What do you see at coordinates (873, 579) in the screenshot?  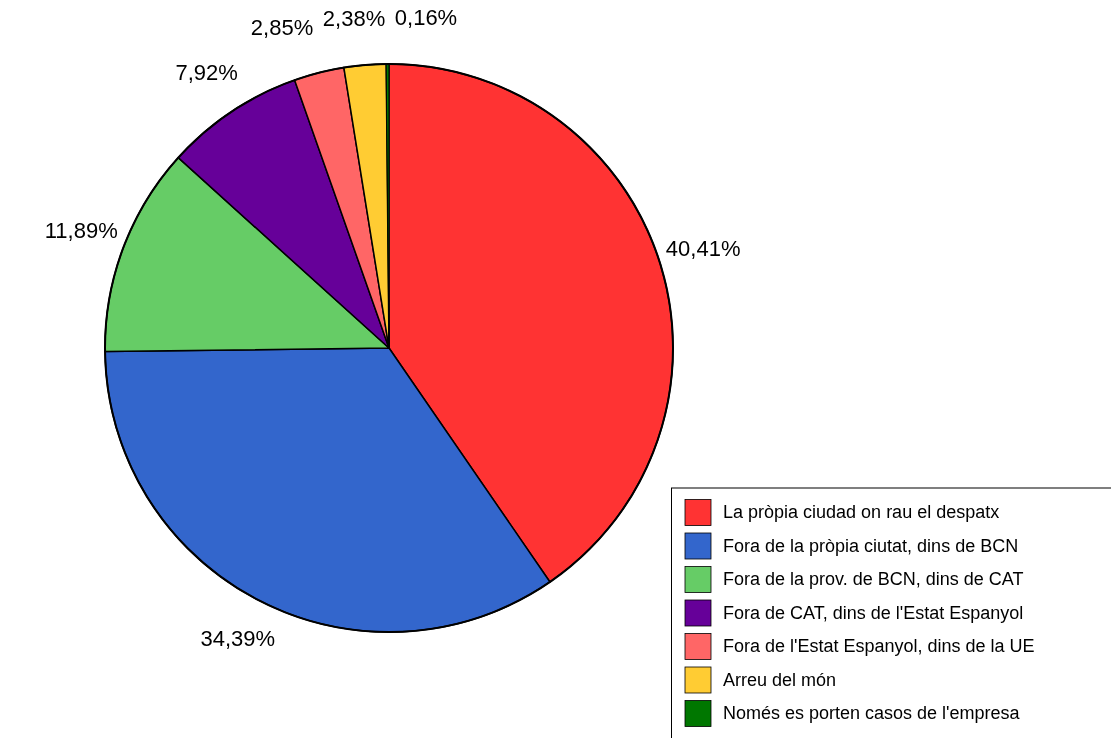 I see `legend-label: Fora de la prov. de BCN, dins de CAT` at bounding box center [873, 579].